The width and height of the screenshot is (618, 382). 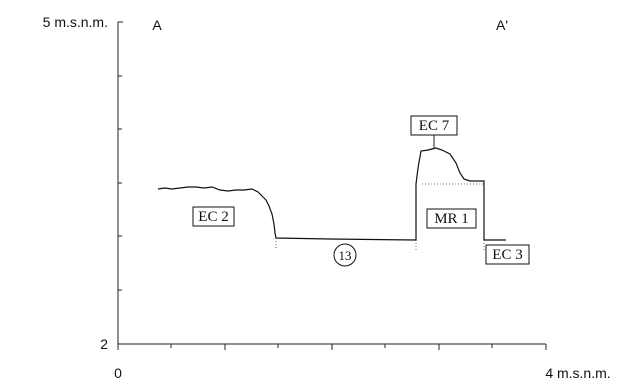 I want to click on y-axis-top-label: 5 m.s.n.m., so click(x=75, y=22).